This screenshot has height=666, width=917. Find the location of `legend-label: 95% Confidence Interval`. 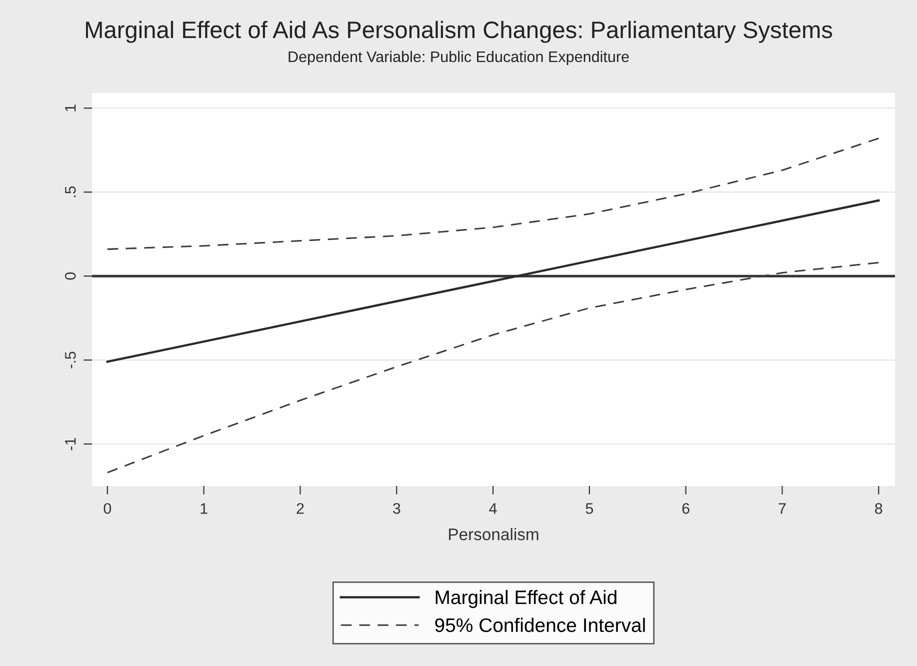

legend-label: 95% Confidence Interval is located at coordinates (540, 625).